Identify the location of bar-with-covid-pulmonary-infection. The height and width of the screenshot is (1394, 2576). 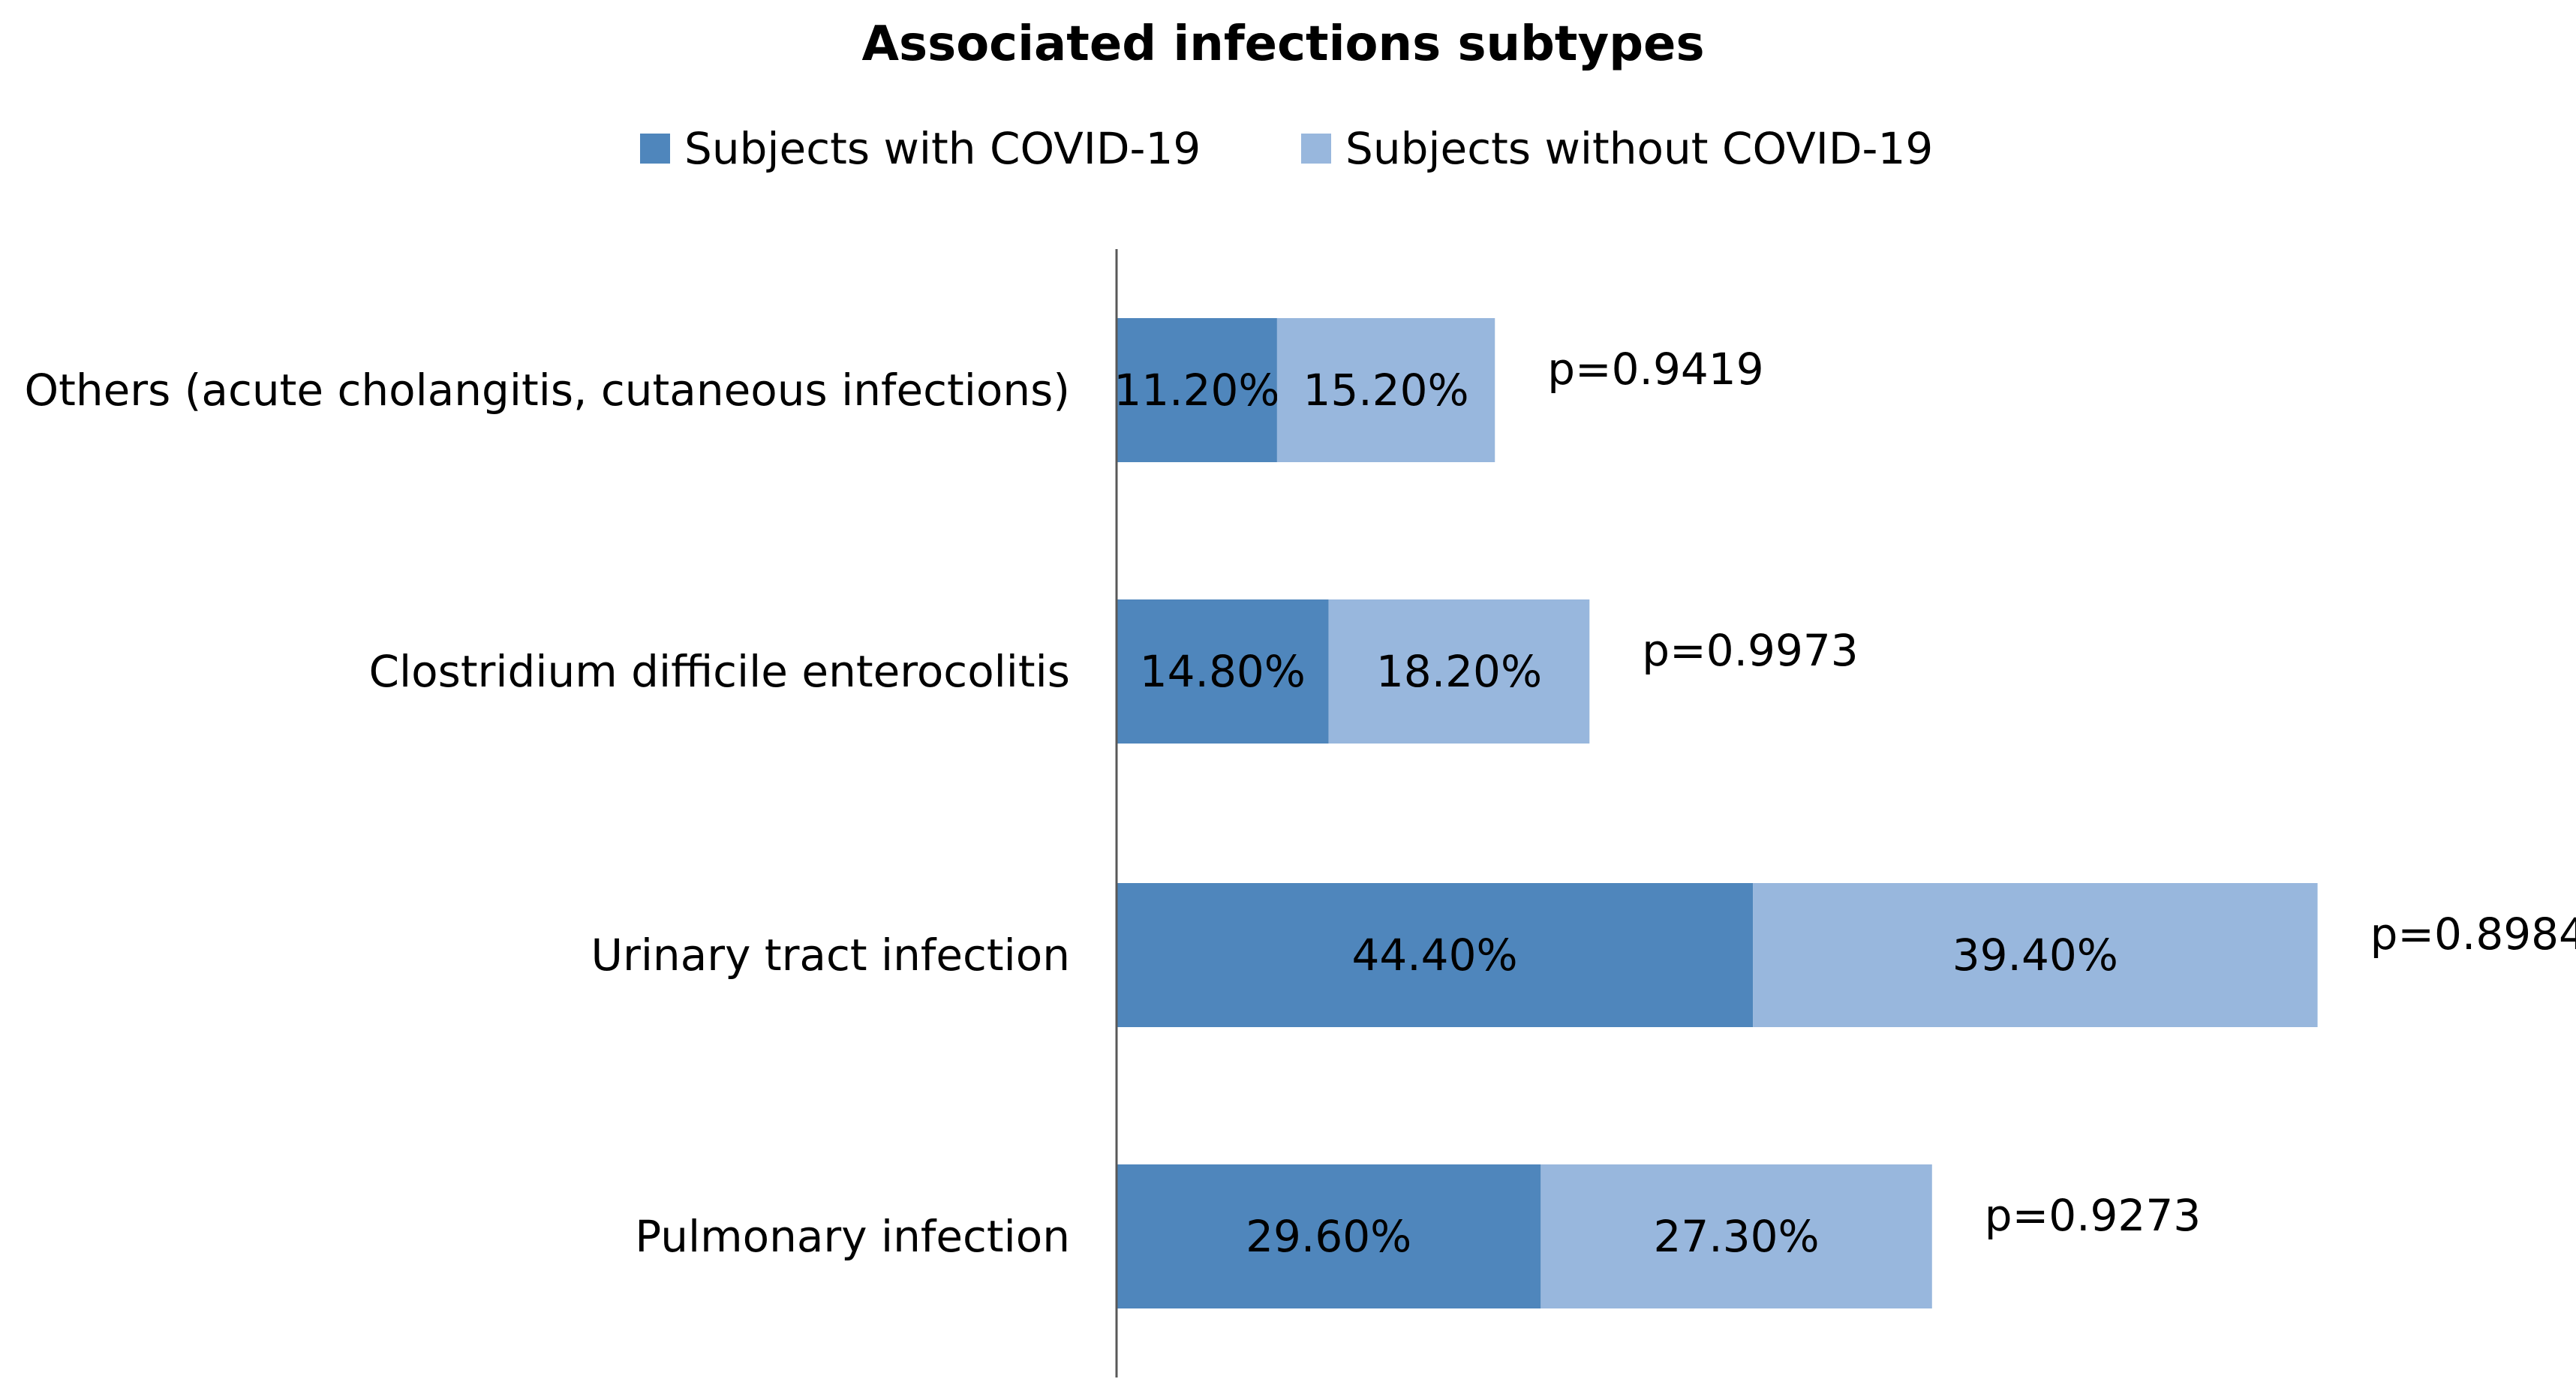
(1329, 1236).